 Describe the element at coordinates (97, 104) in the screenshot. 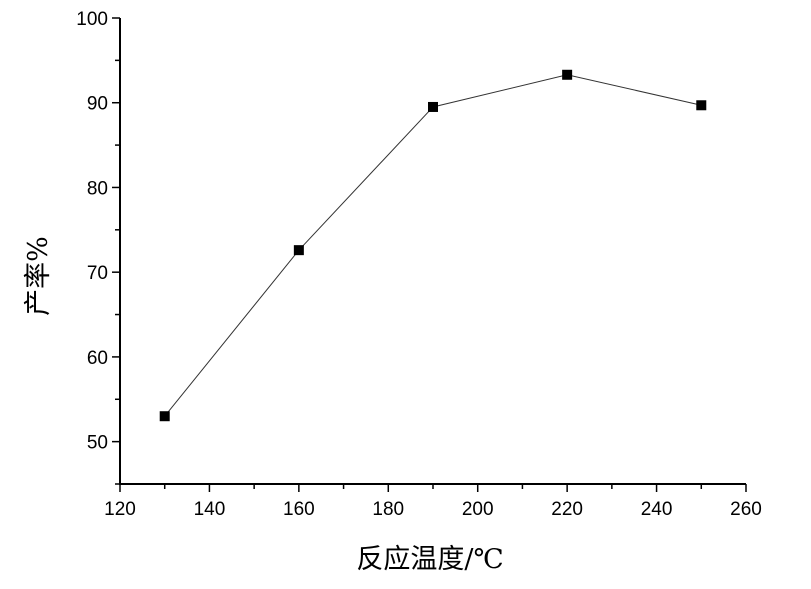

I see `y-tick-label: 90` at that location.